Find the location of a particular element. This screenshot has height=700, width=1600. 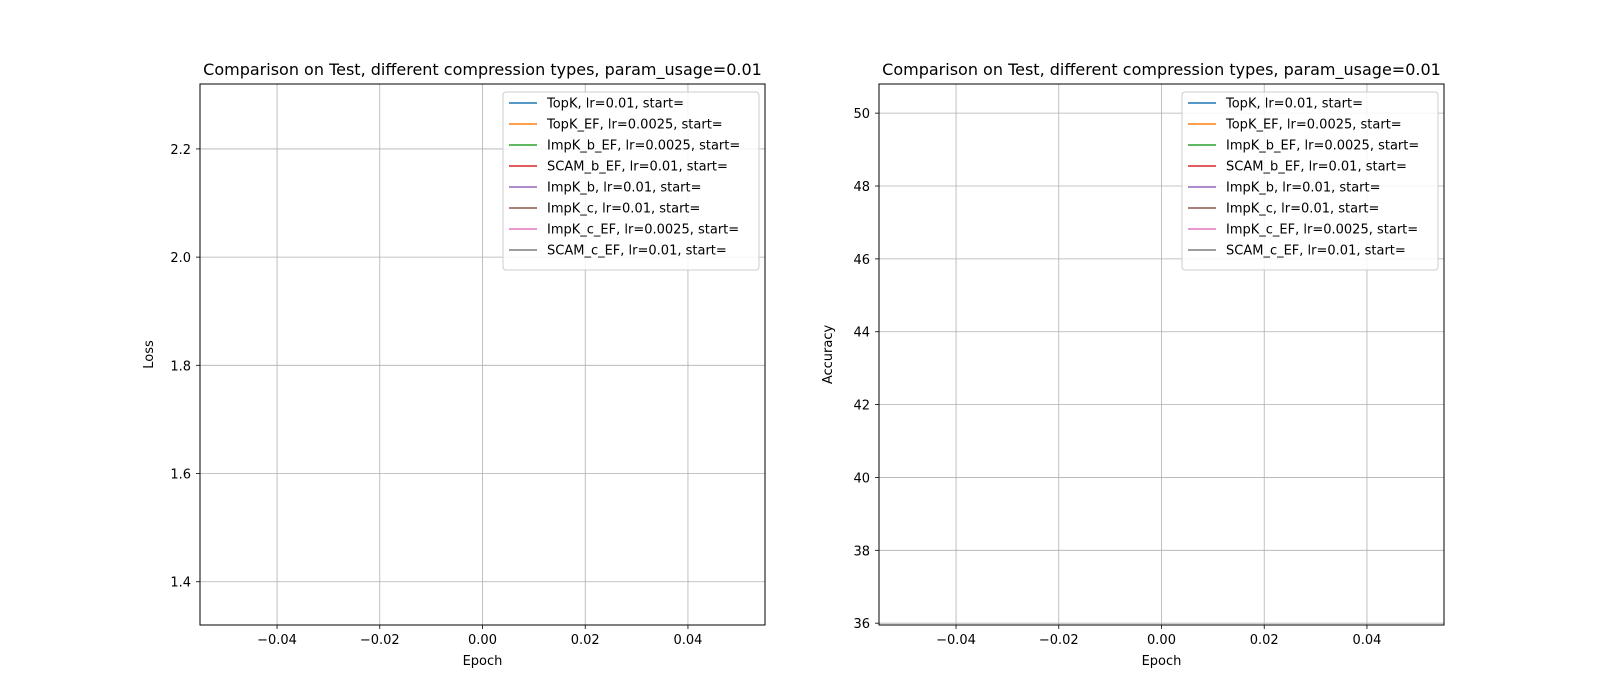

y-tick-label: 1.8 is located at coordinates (180, 366).